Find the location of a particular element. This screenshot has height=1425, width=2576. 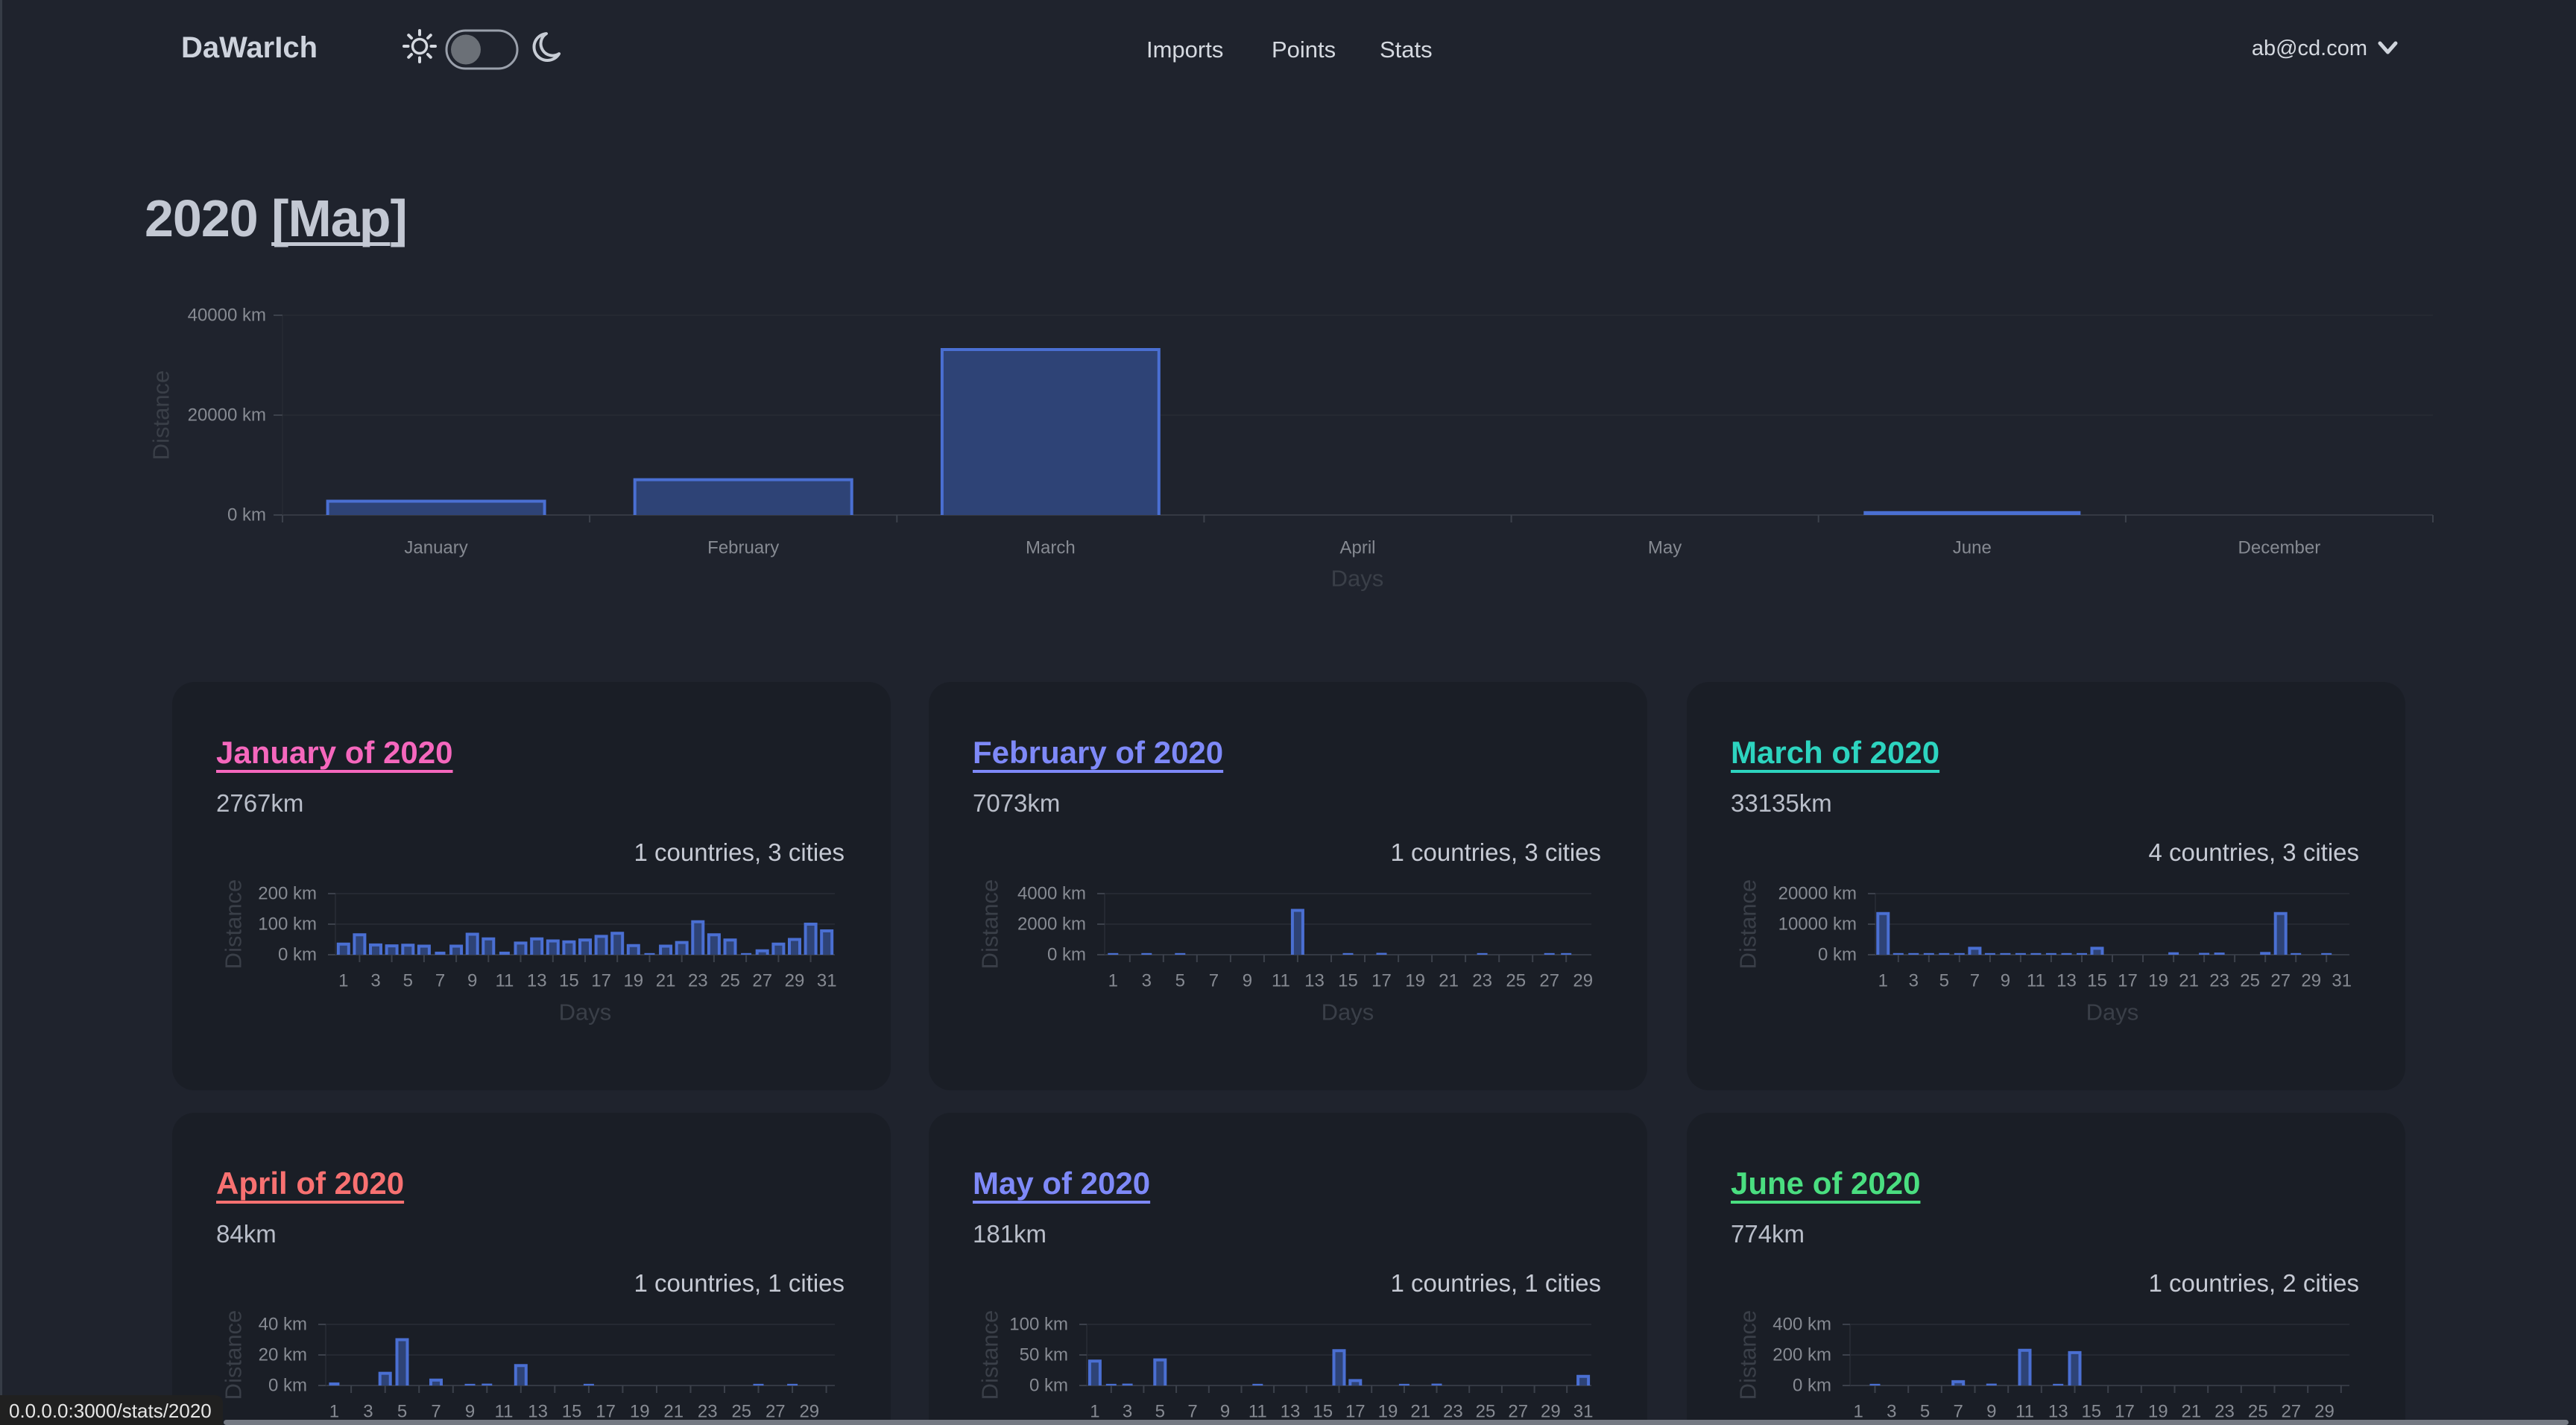

svg-text: December is located at coordinates (2280, 548).